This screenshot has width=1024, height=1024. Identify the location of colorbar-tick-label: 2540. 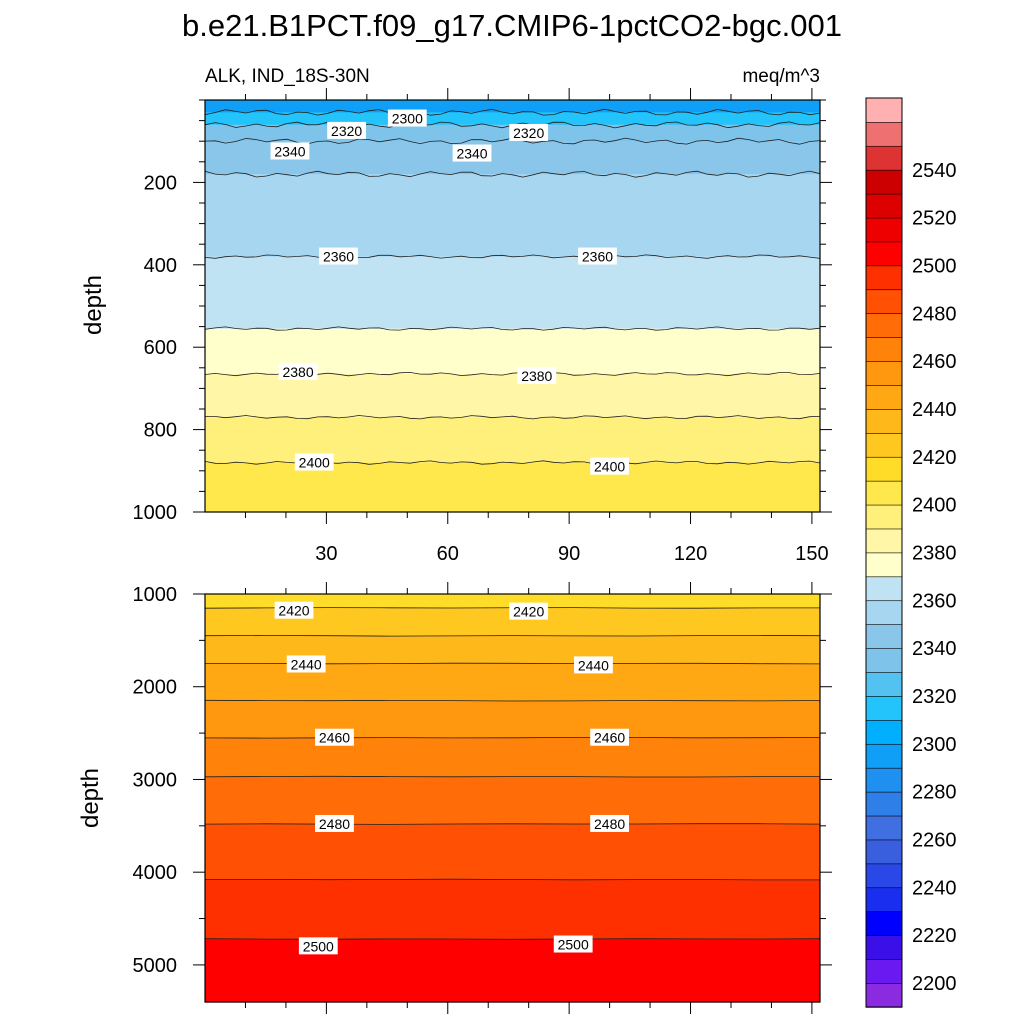
(934, 171).